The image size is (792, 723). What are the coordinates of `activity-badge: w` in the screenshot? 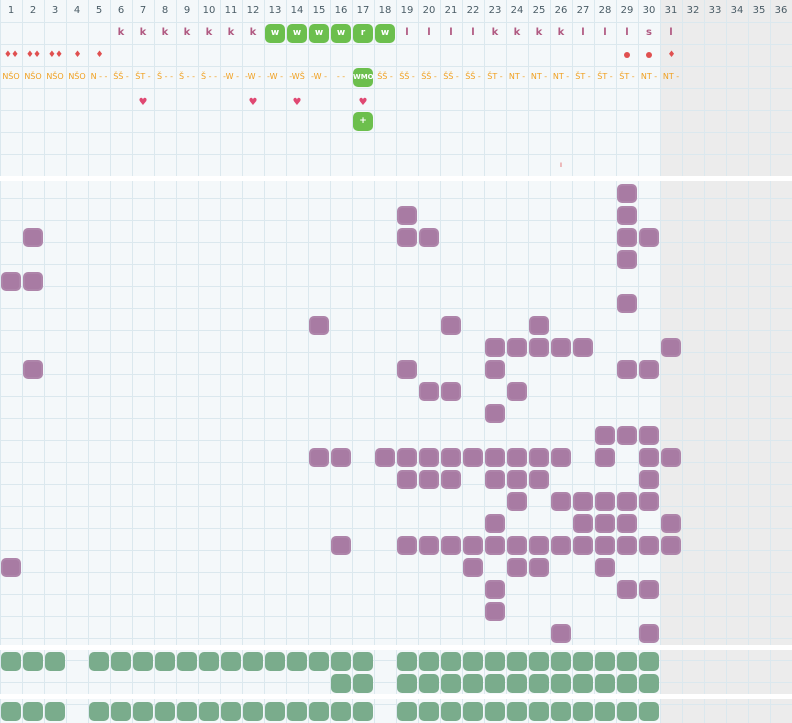 It's located at (341, 33).